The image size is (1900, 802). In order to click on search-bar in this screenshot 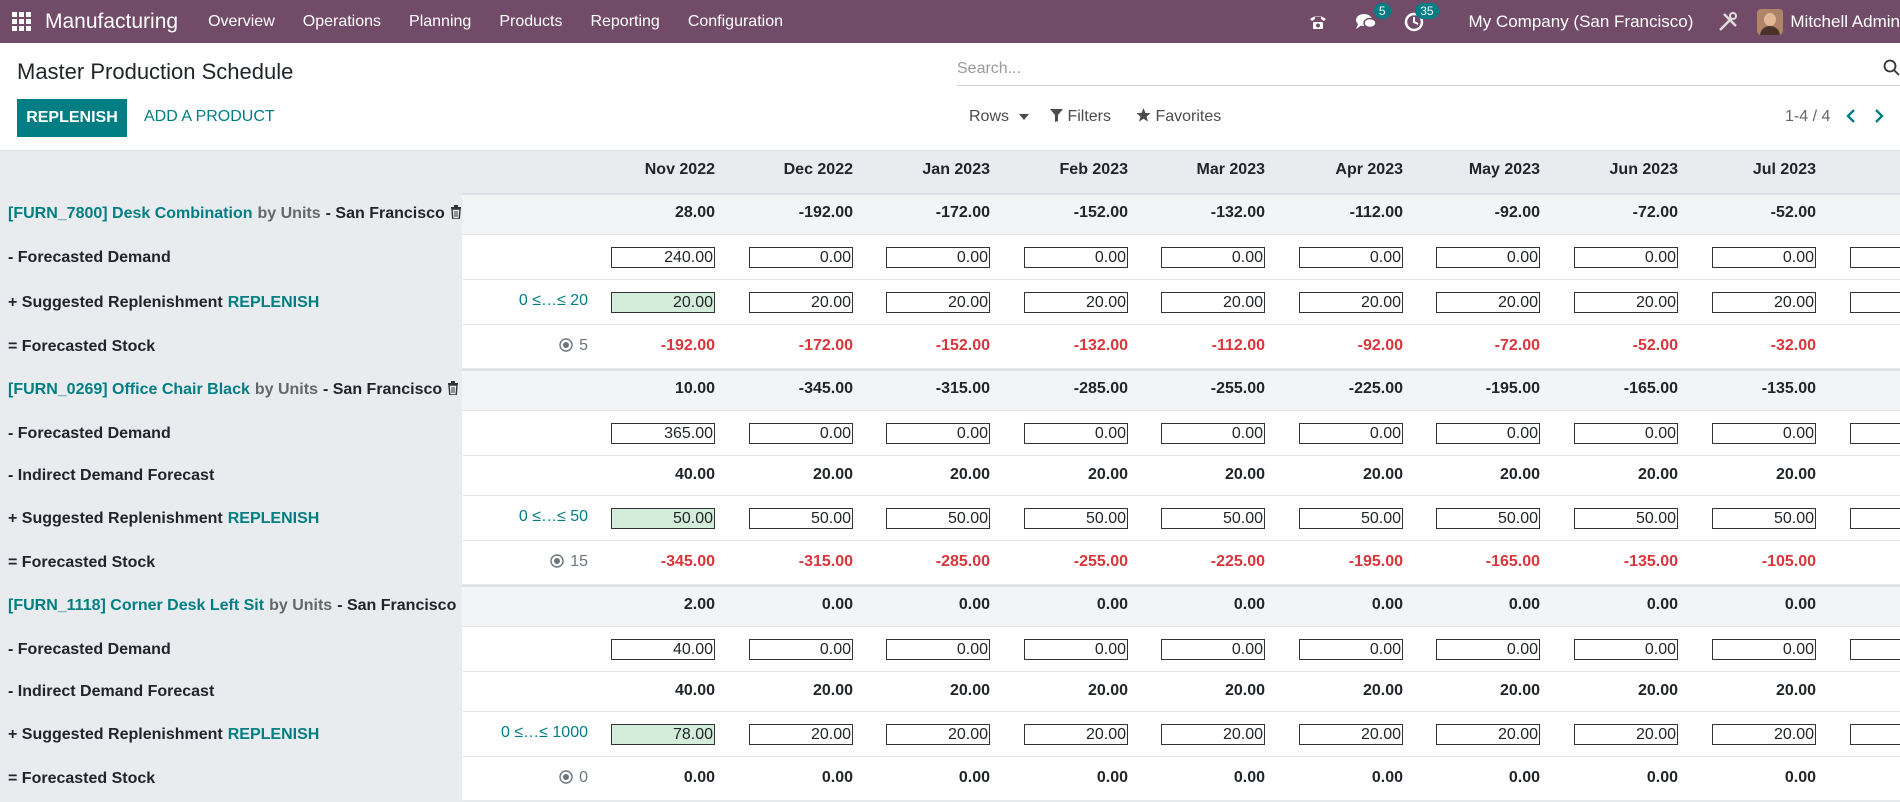, I will do `click(1428, 71)`.